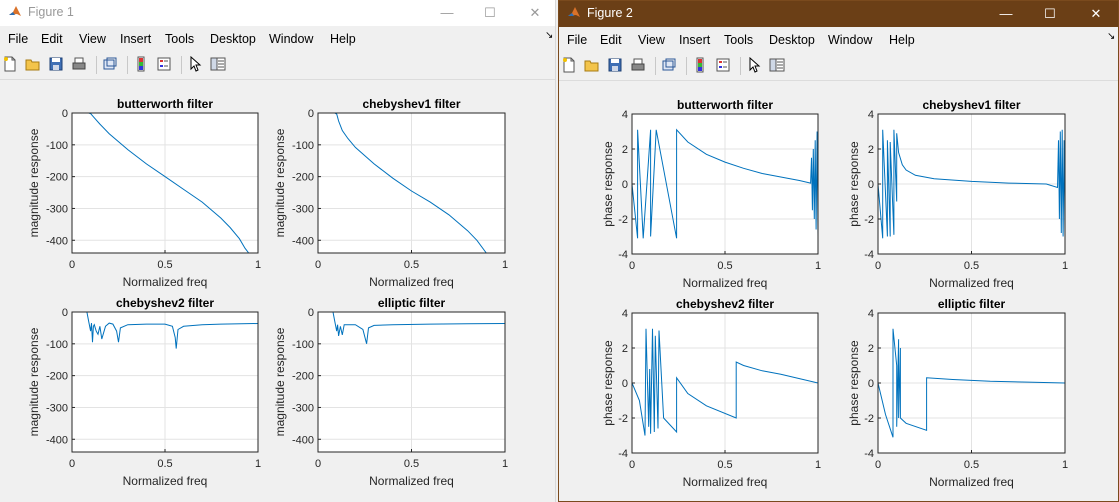  Describe the element at coordinates (972, 304) in the screenshot. I see `chart-title: elliptic filter` at that location.